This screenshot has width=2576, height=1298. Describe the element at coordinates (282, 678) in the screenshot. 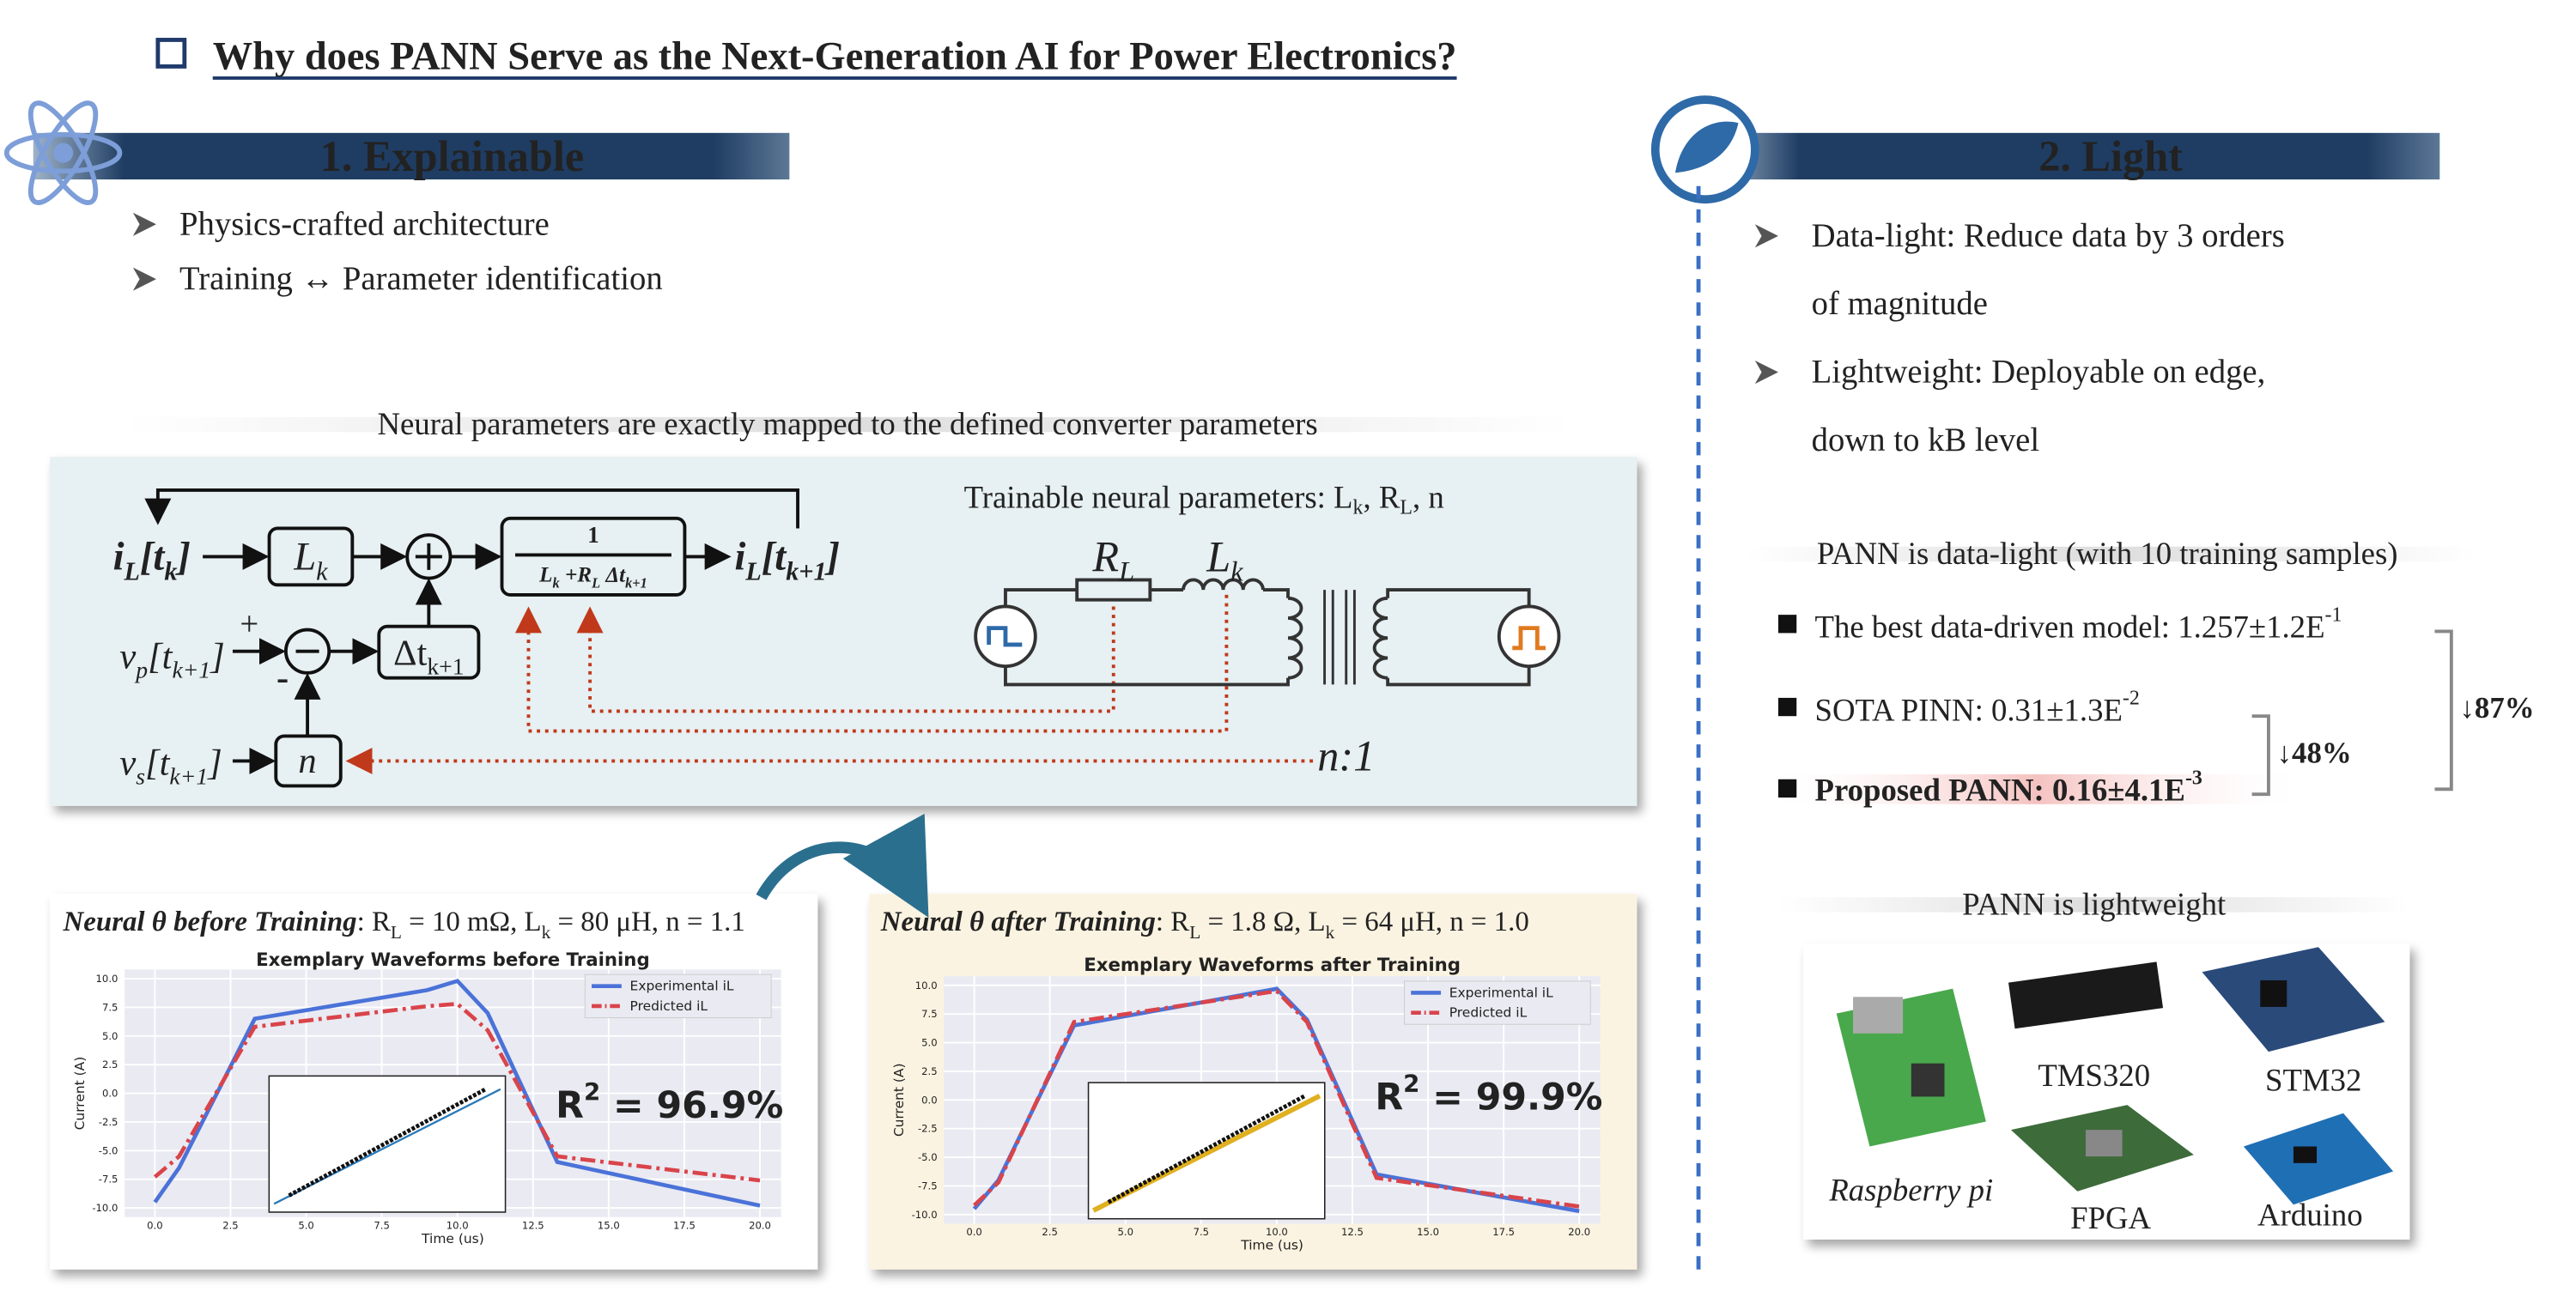

I see `diagram-label: -` at that location.